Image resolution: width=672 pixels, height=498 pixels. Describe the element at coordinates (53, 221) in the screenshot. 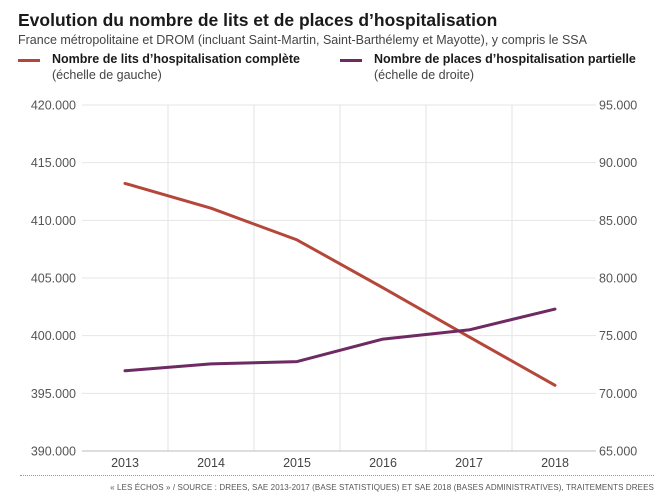

I see `left-axis-tick-label: 410.000` at that location.